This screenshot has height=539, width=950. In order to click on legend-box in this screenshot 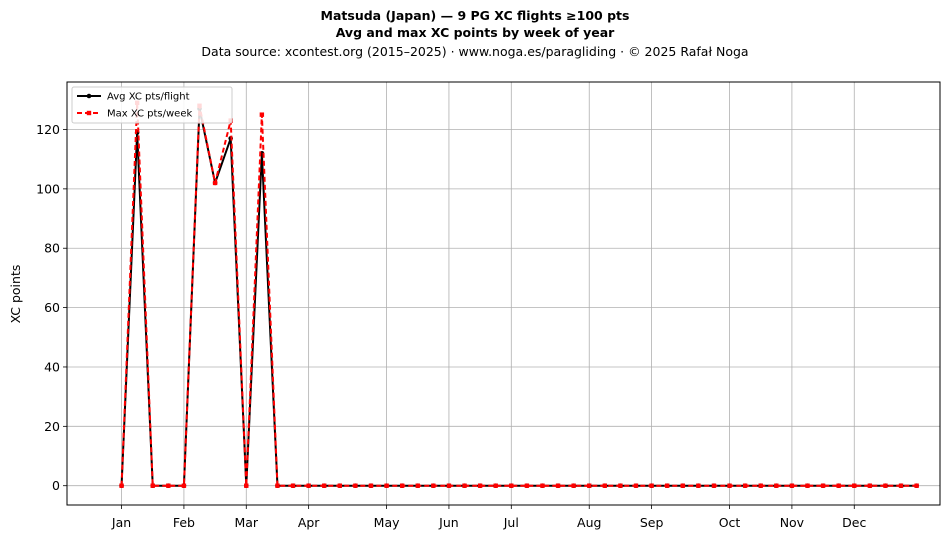, I will do `click(152, 105)`.